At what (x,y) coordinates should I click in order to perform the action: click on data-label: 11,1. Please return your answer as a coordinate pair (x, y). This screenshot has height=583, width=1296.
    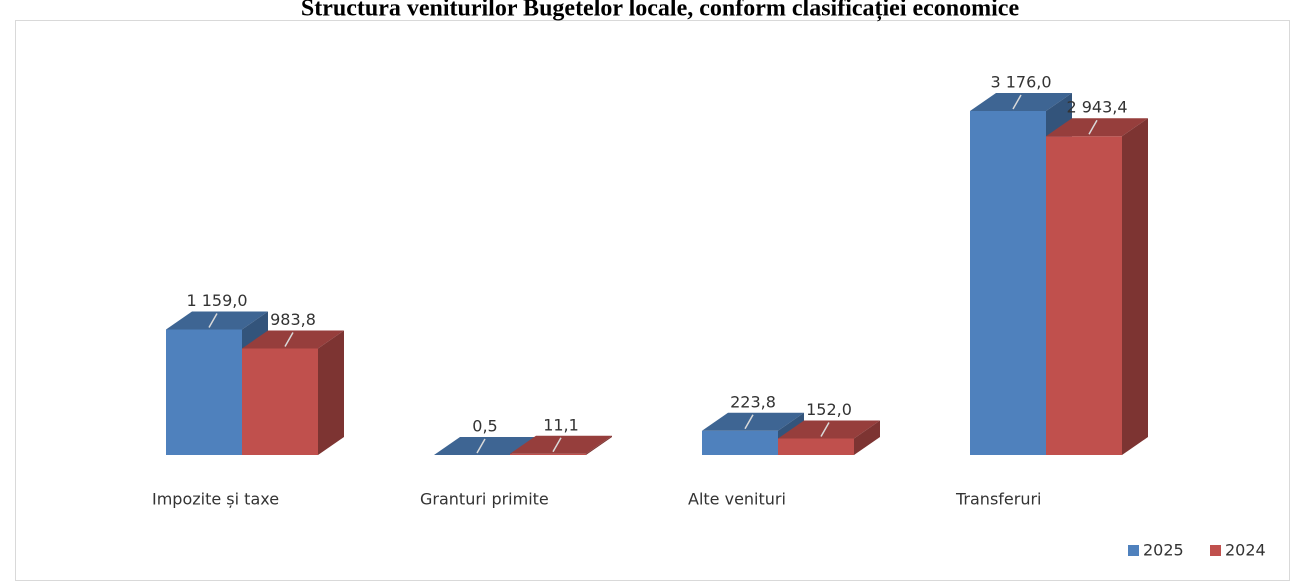
    Looking at the image, I should click on (561, 424).